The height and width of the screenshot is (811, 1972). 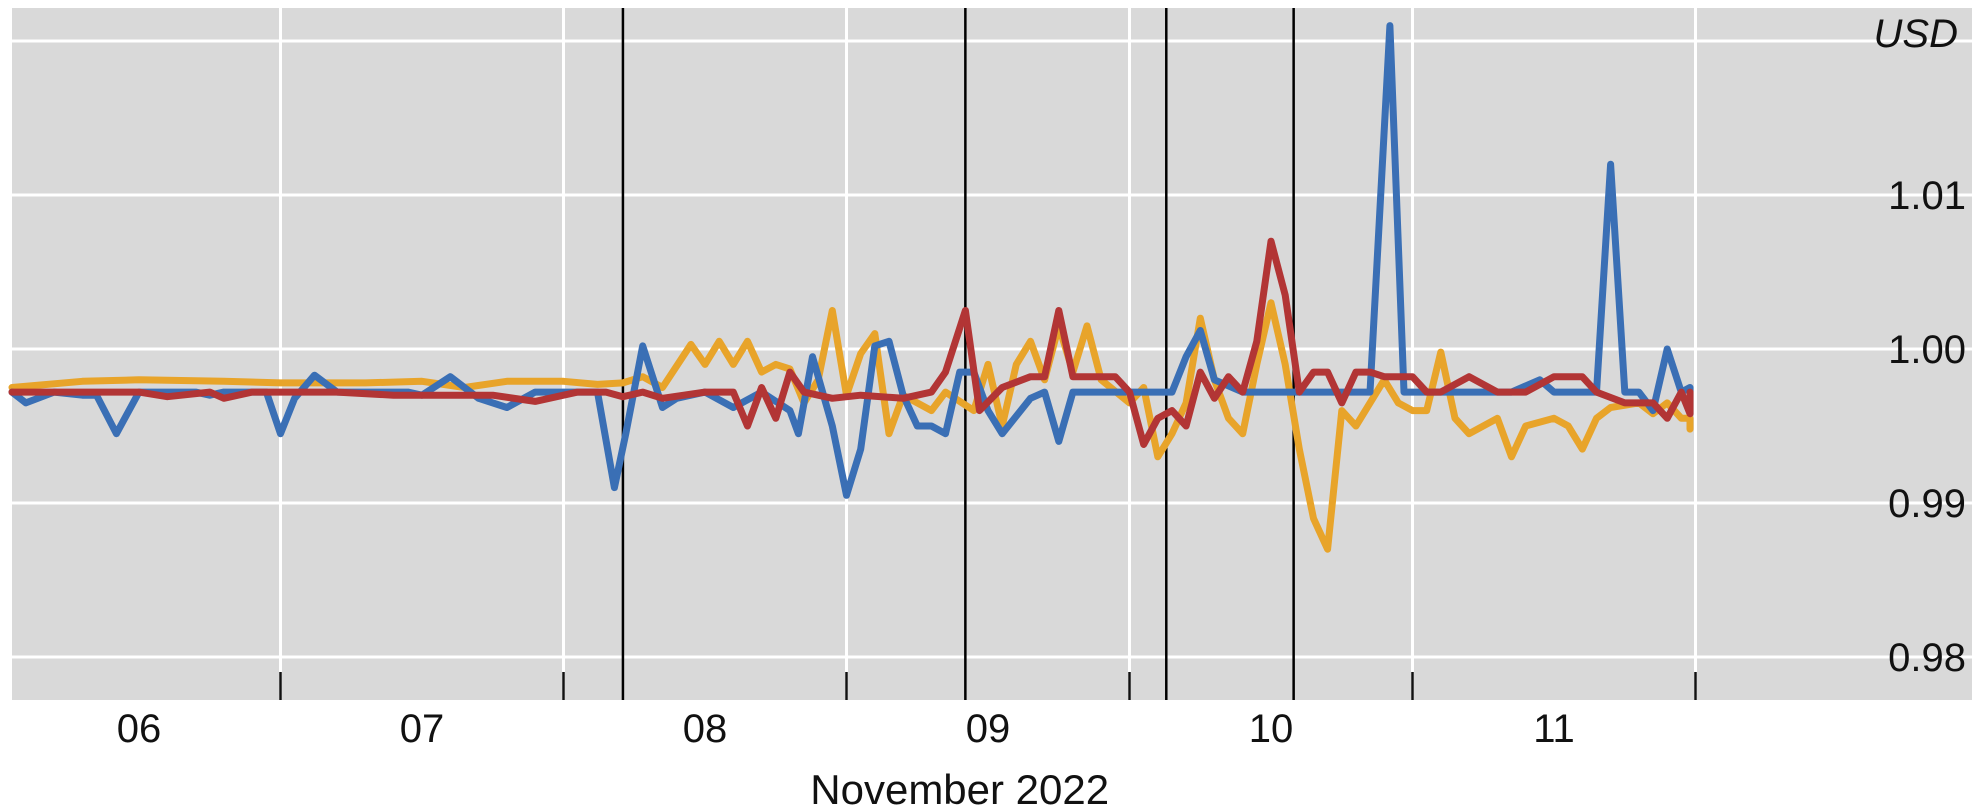 I want to click on x-tick-label: 06, so click(x=139, y=729).